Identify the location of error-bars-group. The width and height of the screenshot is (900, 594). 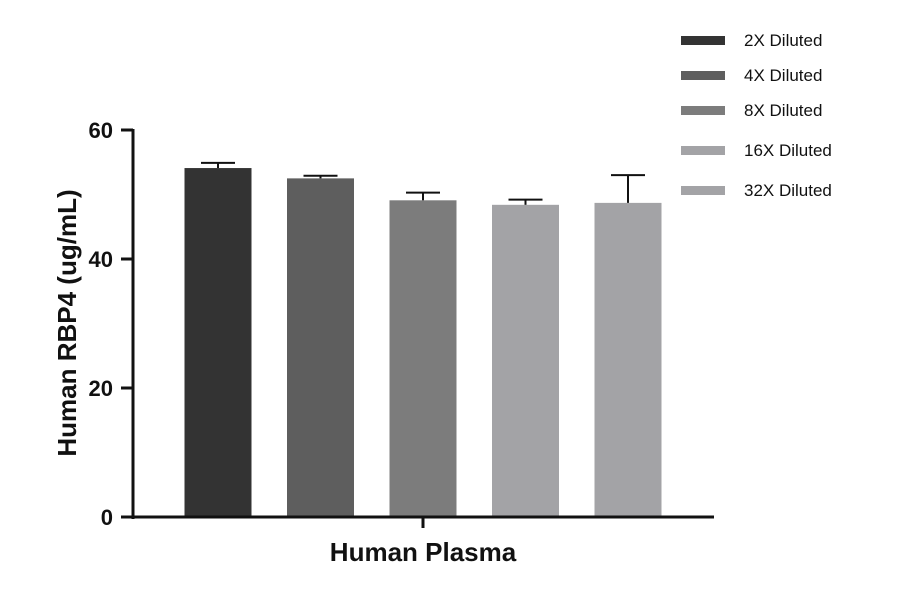
(423, 183).